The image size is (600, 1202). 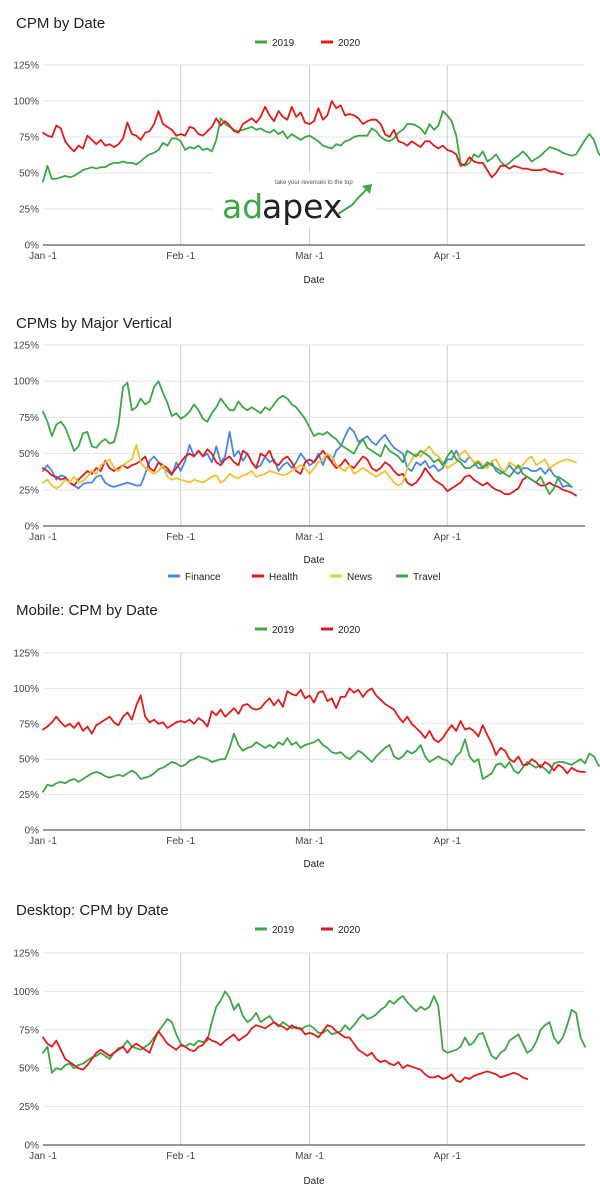 I want to click on series-line-news, so click(x=309, y=466).